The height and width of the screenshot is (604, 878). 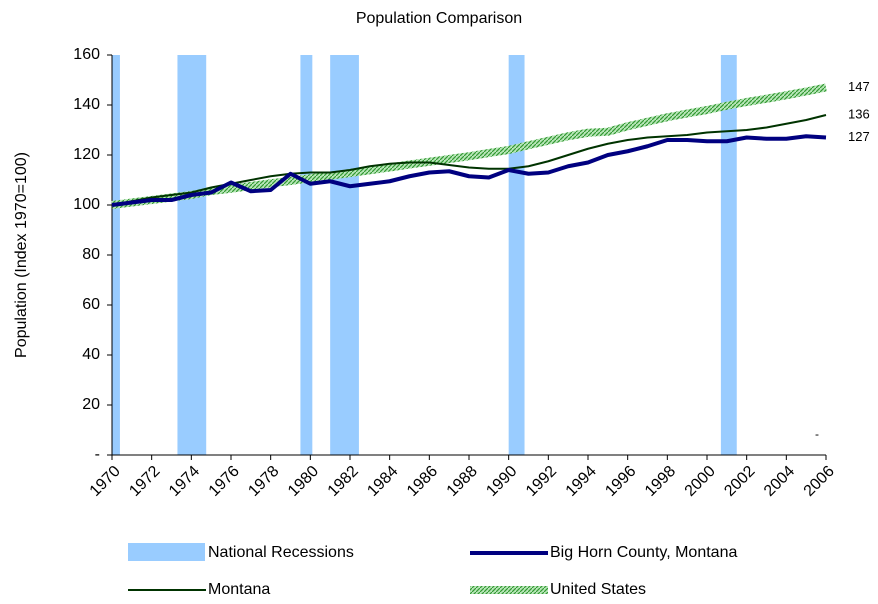 What do you see at coordinates (86, 104) in the screenshot?
I see `y-tick-label: 140` at bounding box center [86, 104].